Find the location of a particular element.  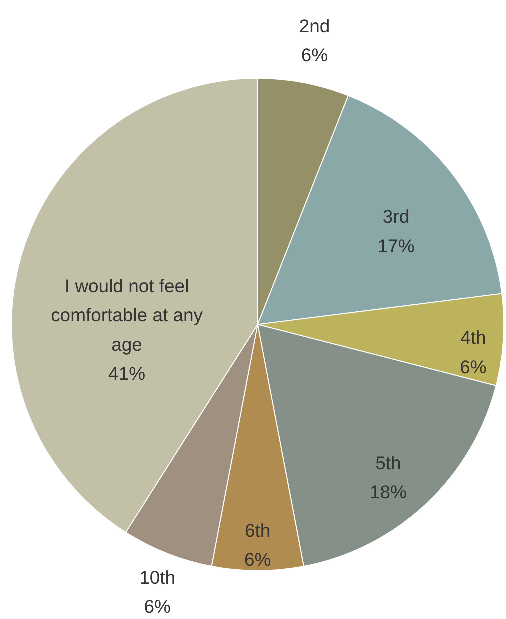

data-label: 17% is located at coordinates (396, 245).